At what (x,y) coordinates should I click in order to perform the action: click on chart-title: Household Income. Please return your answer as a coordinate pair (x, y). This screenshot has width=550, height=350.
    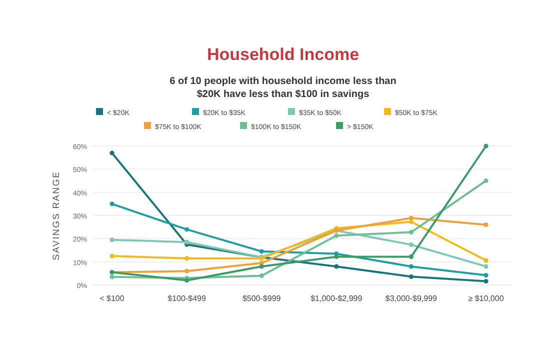
    Looking at the image, I should click on (283, 54).